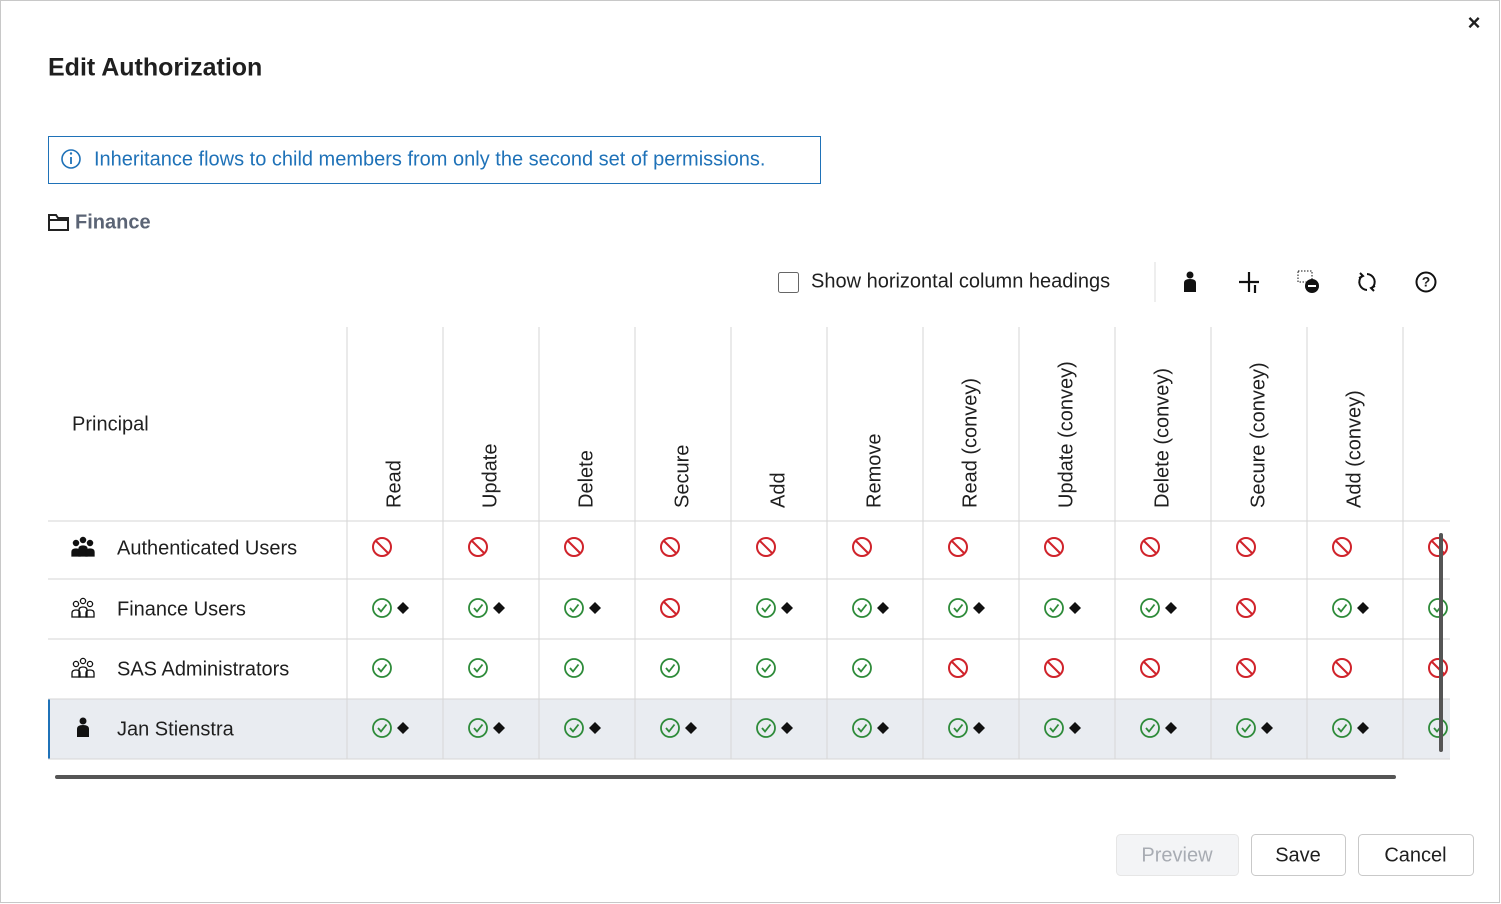  What do you see at coordinates (113, 222) in the screenshot?
I see `folder-name: Finance` at bounding box center [113, 222].